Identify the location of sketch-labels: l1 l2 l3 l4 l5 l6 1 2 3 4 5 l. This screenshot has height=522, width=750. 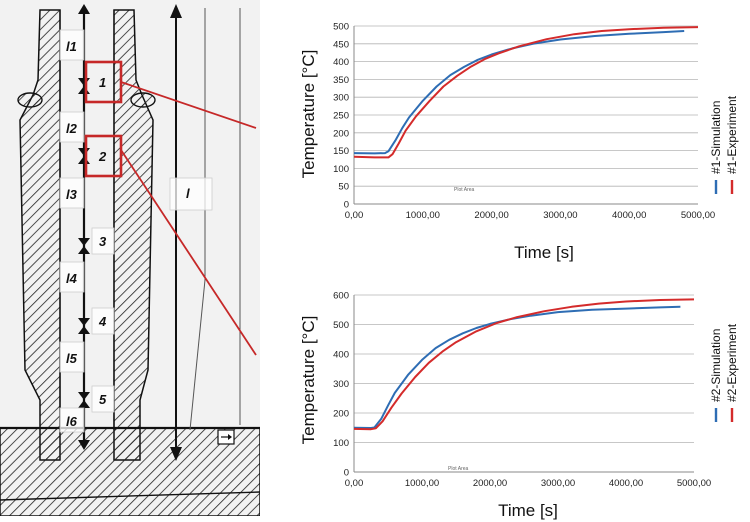
(128, 234).